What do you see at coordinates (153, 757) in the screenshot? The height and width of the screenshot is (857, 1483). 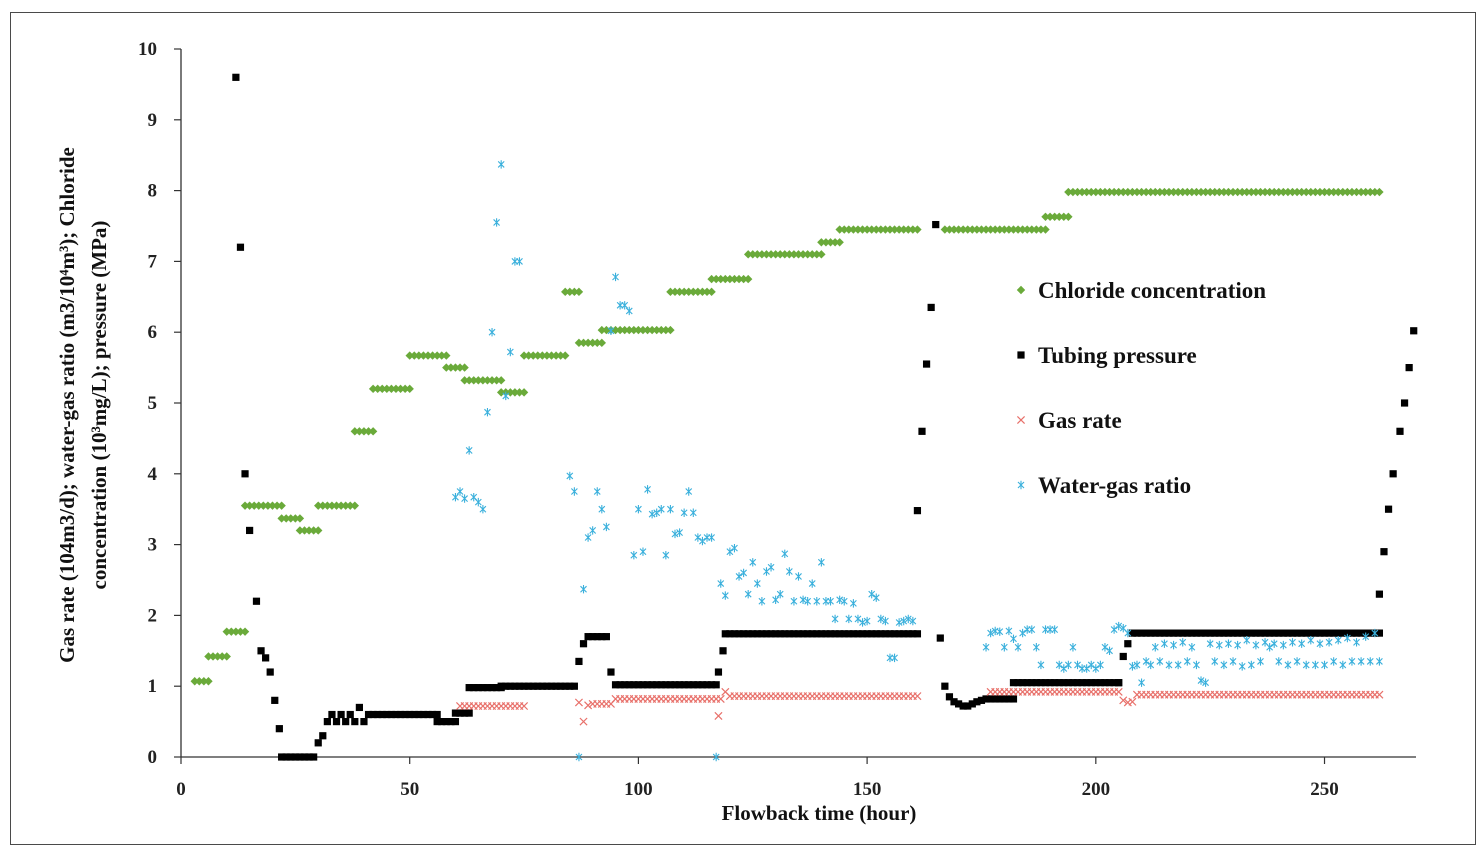 I see `y-tick-label: 0` at bounding box center [153, 757].